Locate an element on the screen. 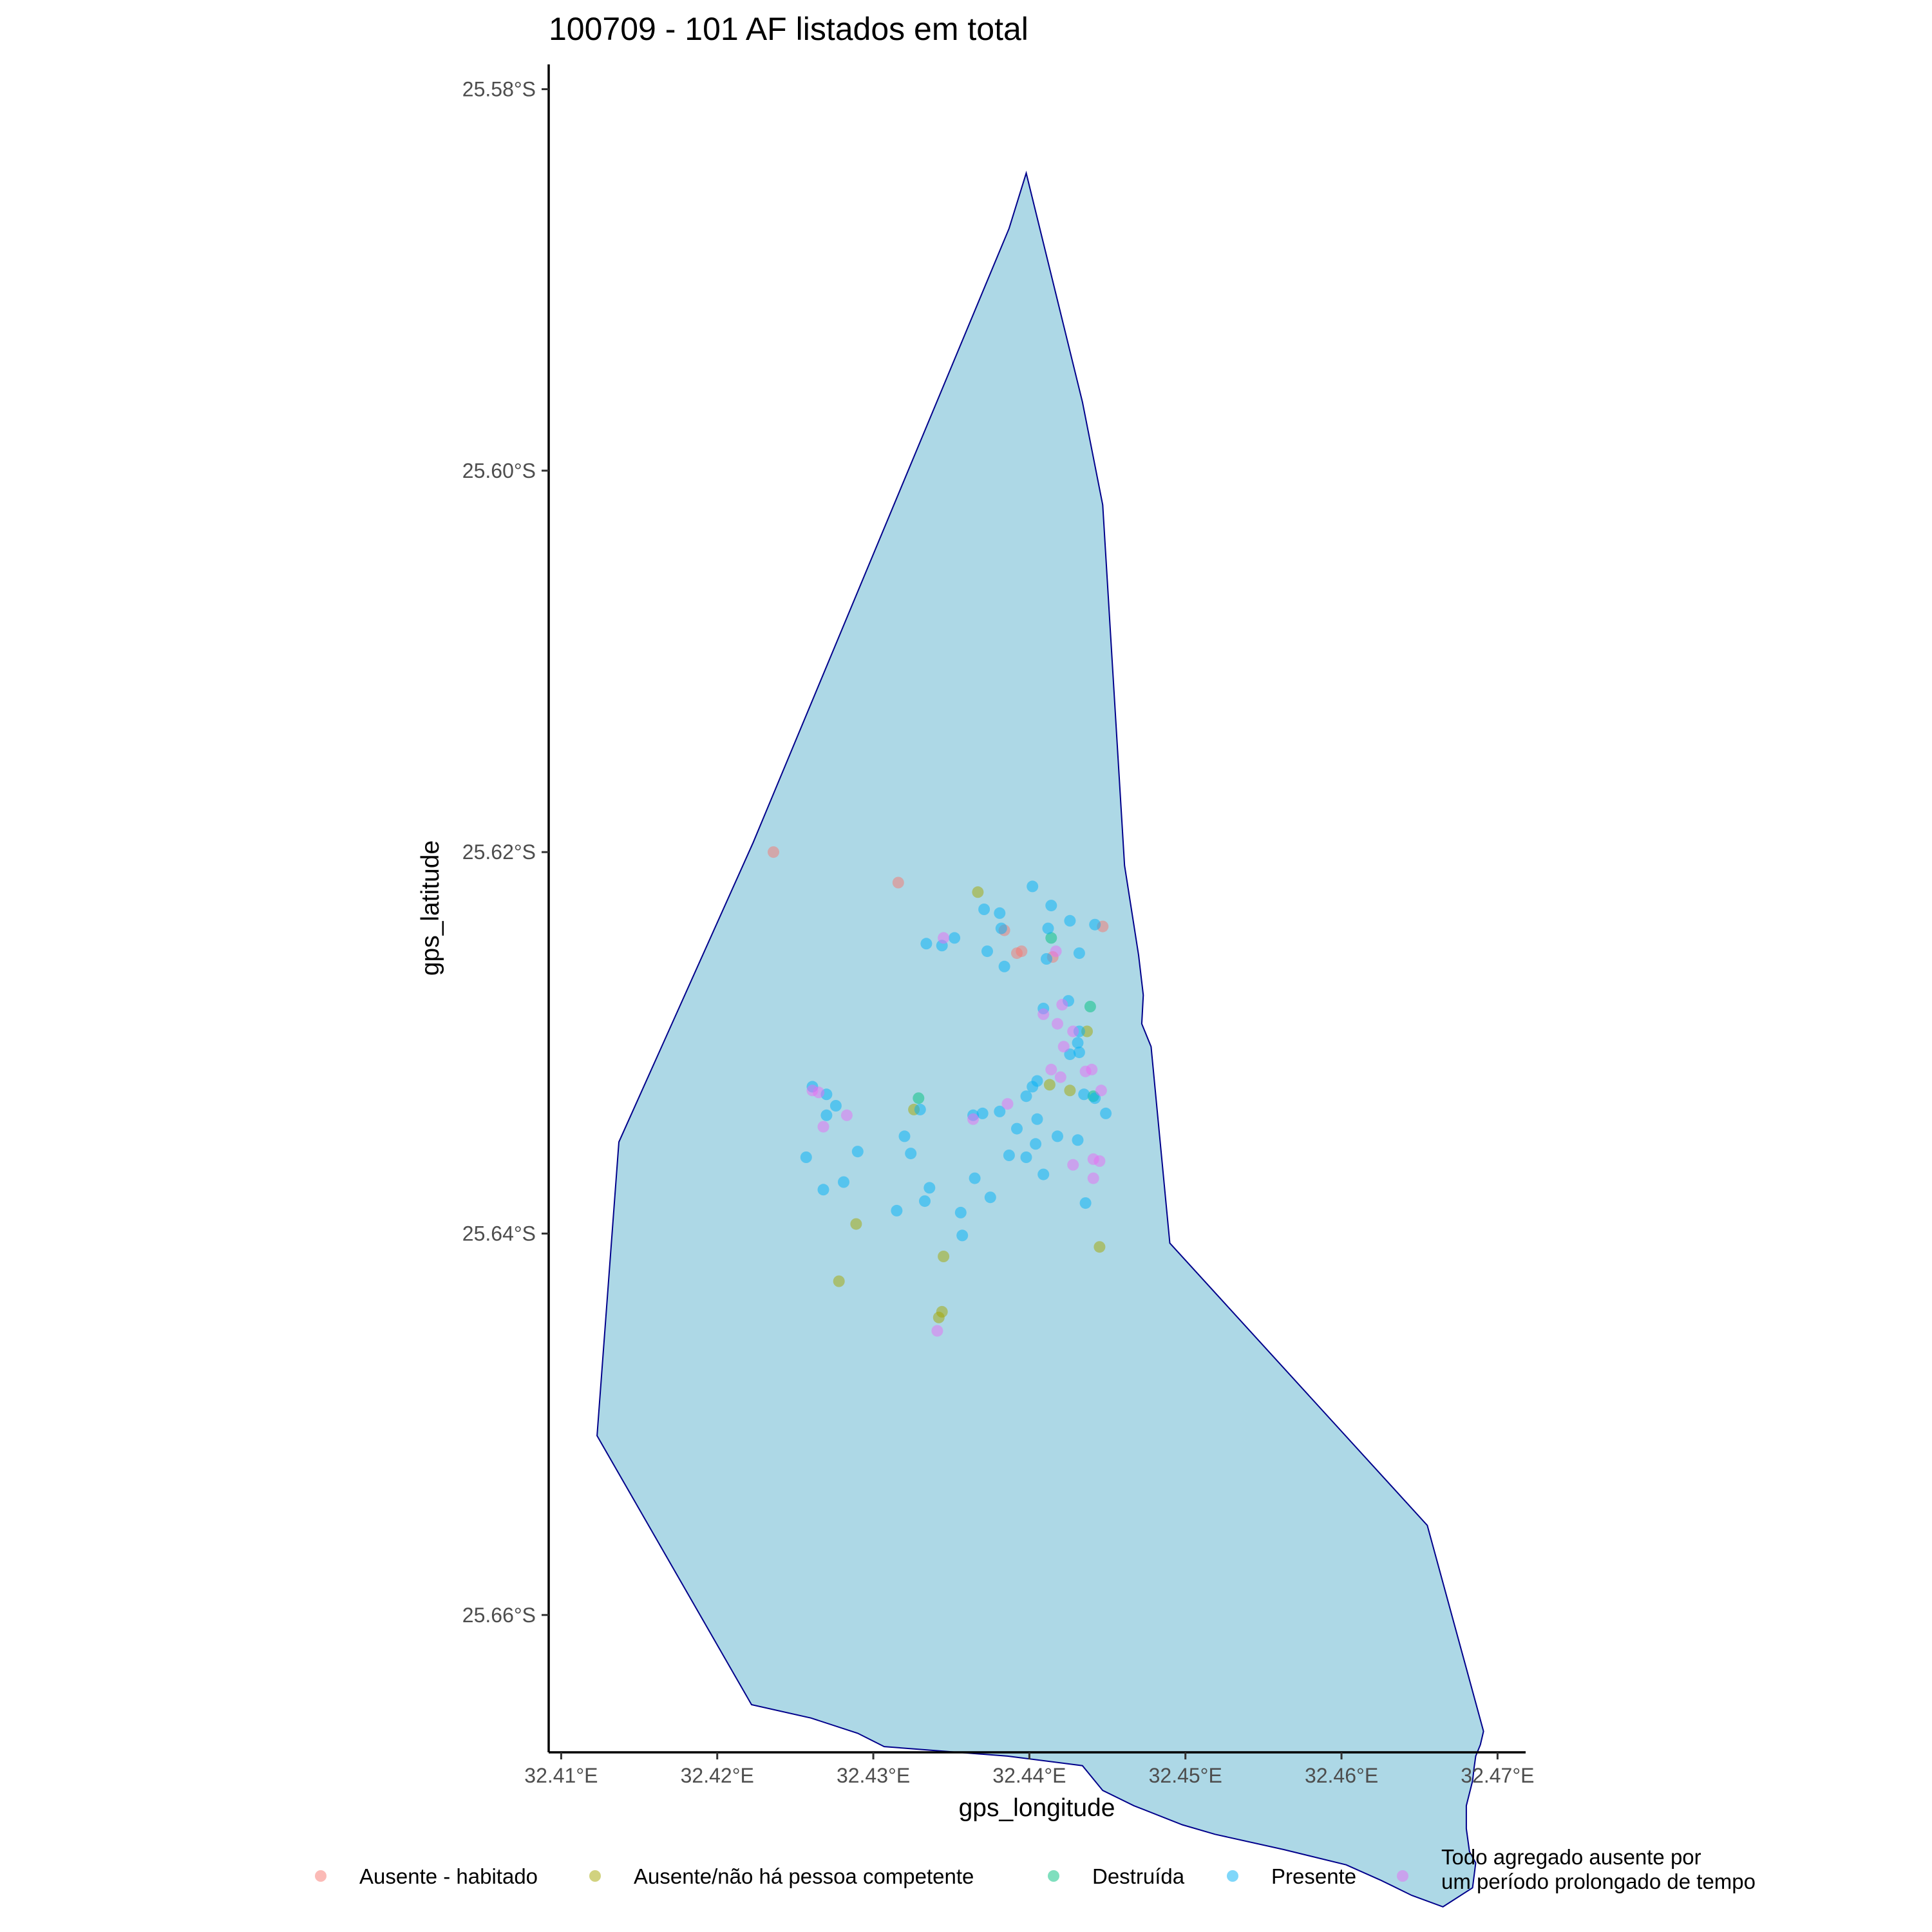 The image size is (1932, 1932). legend-label: Destruída is located at coordinates (1138, 1876).